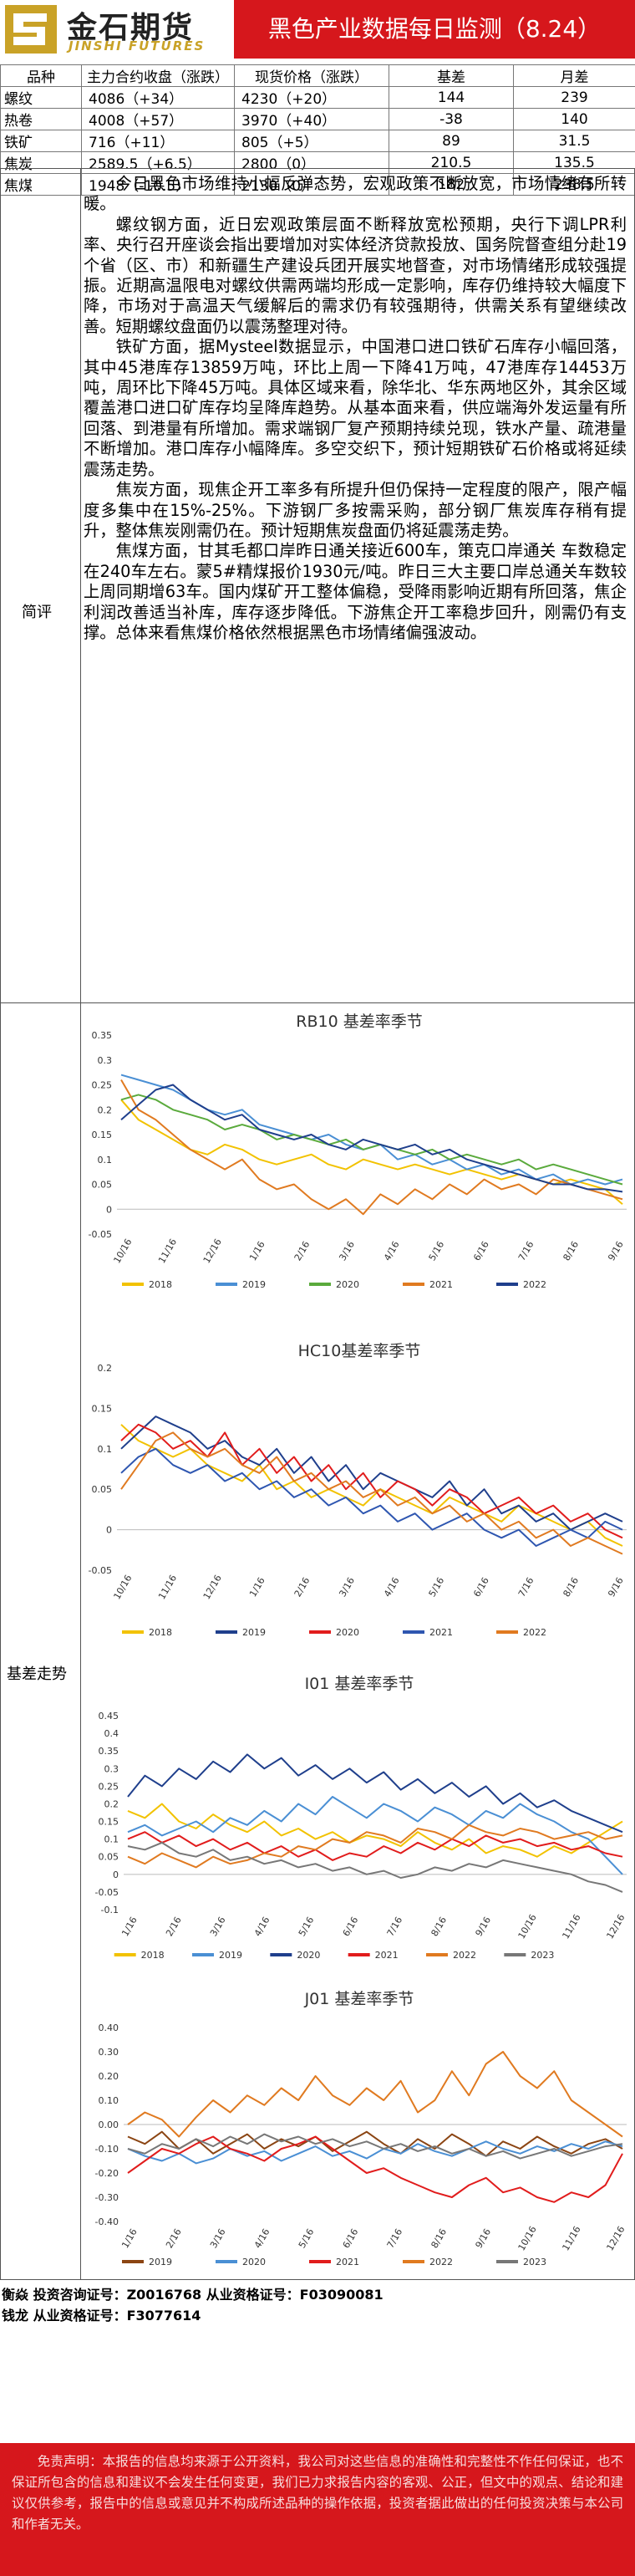 This screenshot has width=635, height=2576. Describe the element at coordinates (117, 29) in the screenshot. I see `logo: 金石期货 JINSHI FUTURES` at that location.